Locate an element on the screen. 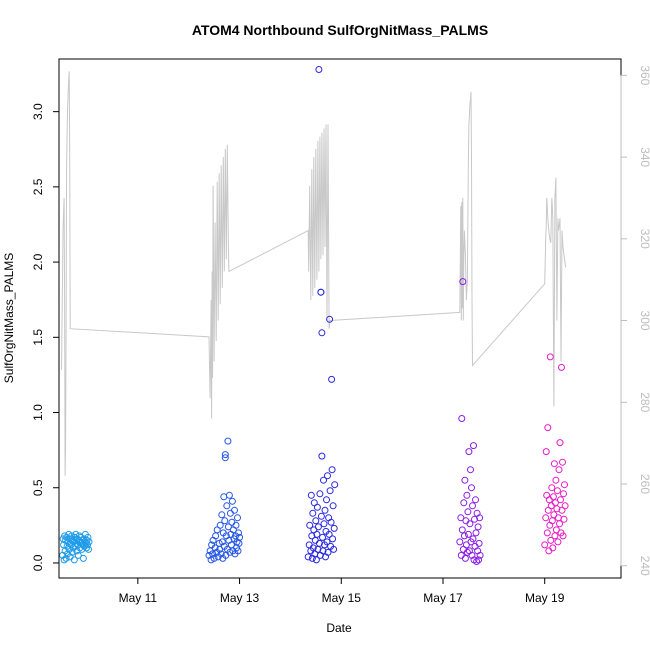 The height and width of the screenshot is (650, 650). x-tick-label: May 17 is located at coordinates (443, 598).